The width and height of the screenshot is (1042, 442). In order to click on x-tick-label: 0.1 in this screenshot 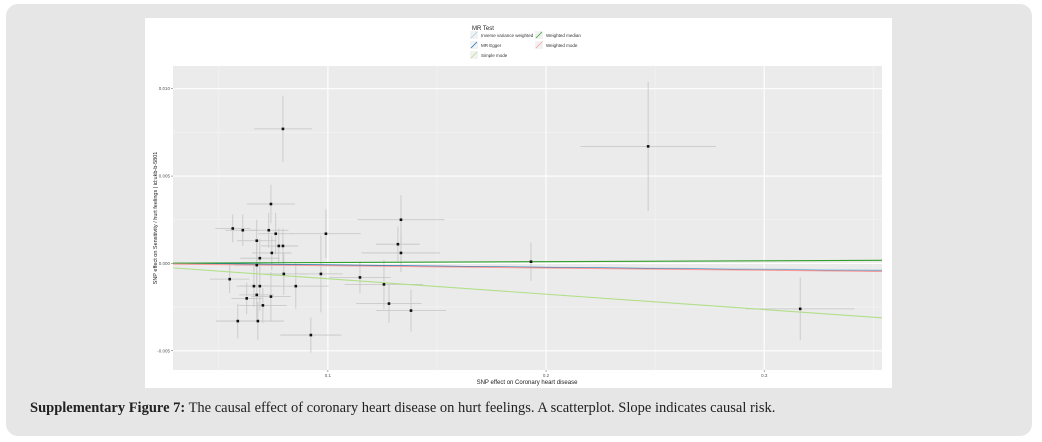, I will do `click(328, 375)`.